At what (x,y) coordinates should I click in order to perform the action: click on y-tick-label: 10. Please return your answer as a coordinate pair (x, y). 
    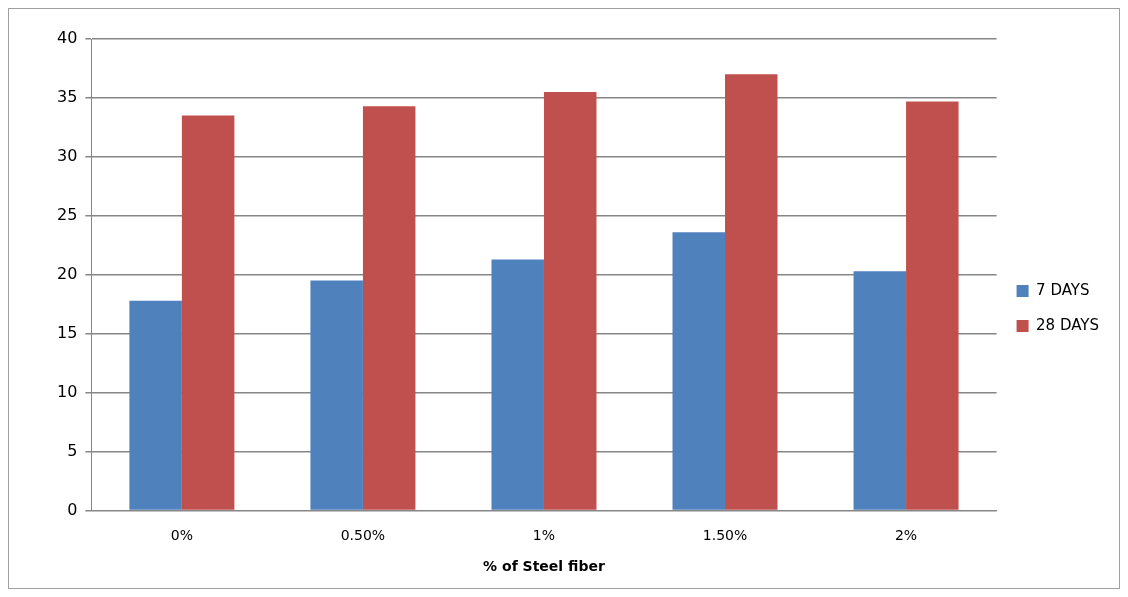
    Looking at the image, I should click on (67, 391).